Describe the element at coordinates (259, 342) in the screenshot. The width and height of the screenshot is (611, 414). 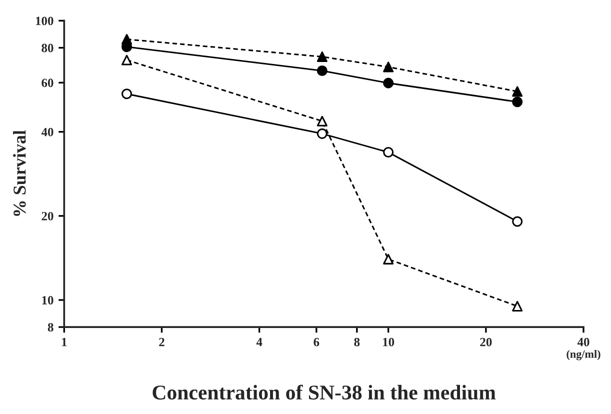
I see `x-tick-label: 4` at that location.